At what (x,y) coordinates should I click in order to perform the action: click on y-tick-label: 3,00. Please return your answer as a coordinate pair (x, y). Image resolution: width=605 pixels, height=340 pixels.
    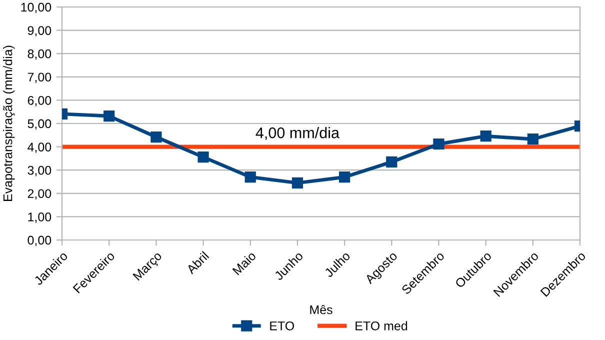
    Looking at the image, I should click on (40, 171).